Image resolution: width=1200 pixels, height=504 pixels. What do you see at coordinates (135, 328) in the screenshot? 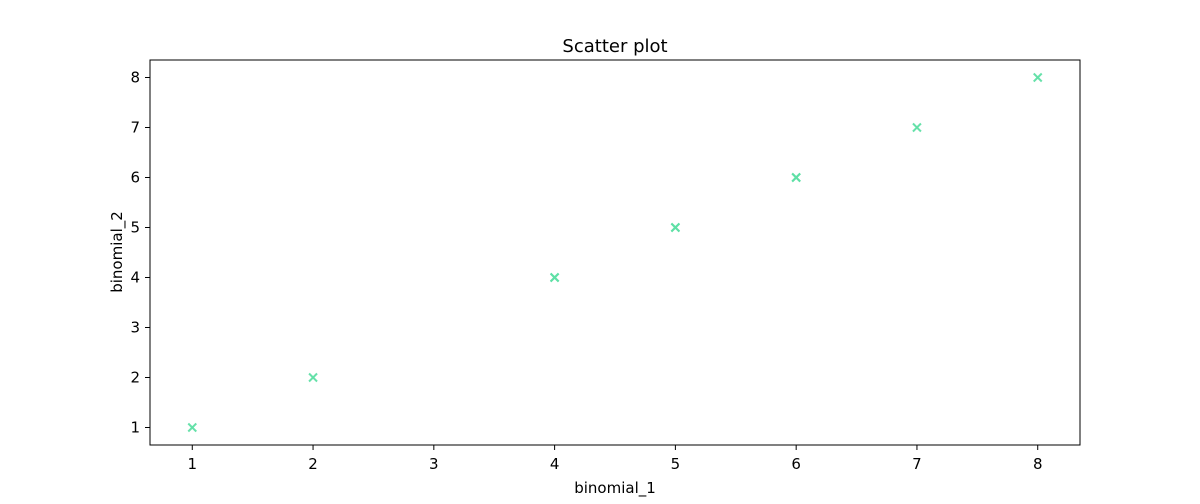
I see `y-tick-label: 3` at bounding box center [135, 328].